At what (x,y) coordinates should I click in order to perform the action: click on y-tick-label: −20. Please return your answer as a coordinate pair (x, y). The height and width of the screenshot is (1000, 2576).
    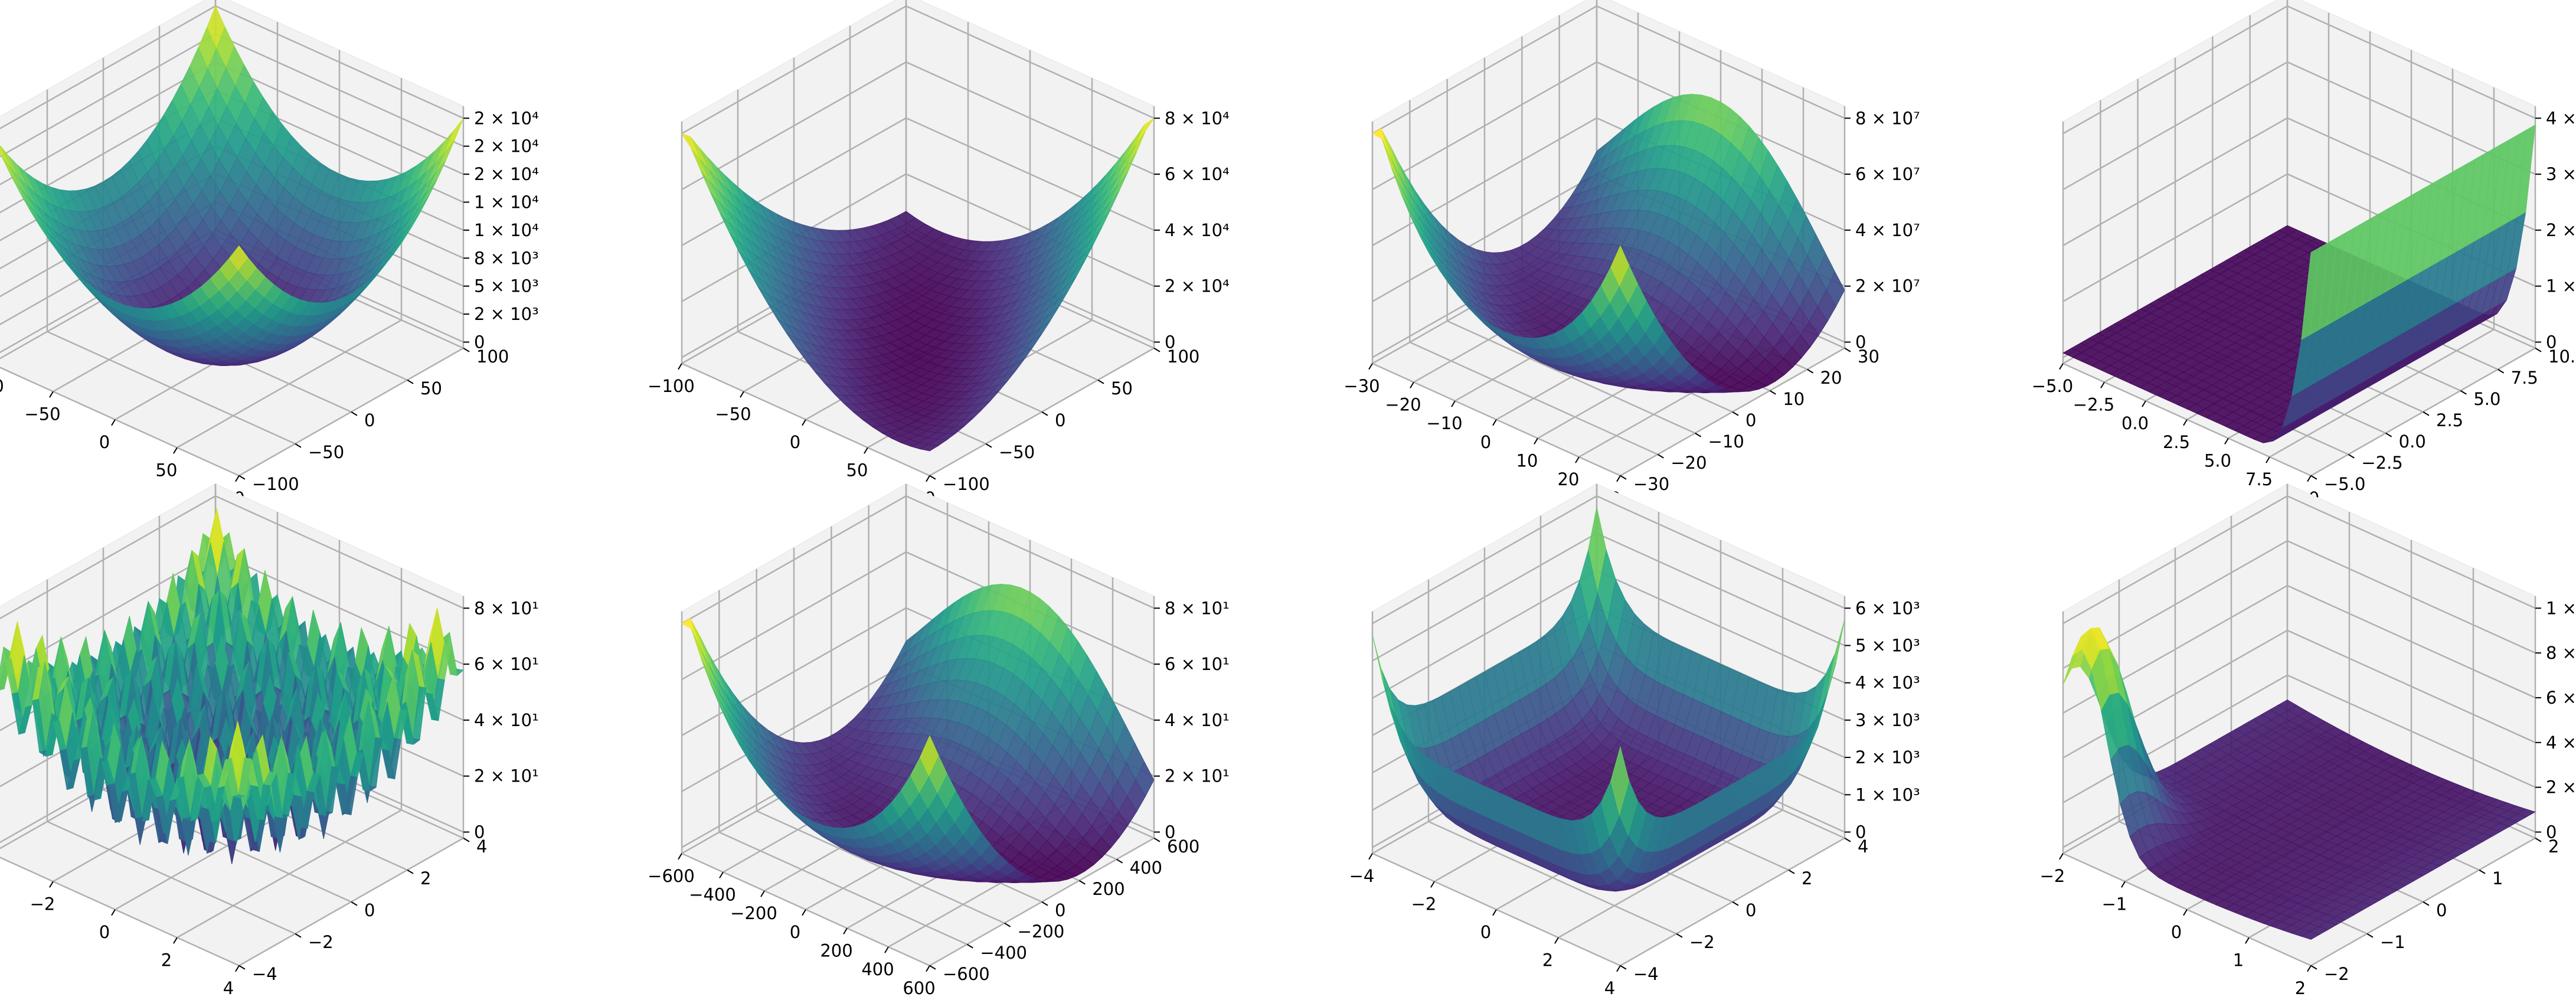
    Looking at the image, I should click on (1689, 463).